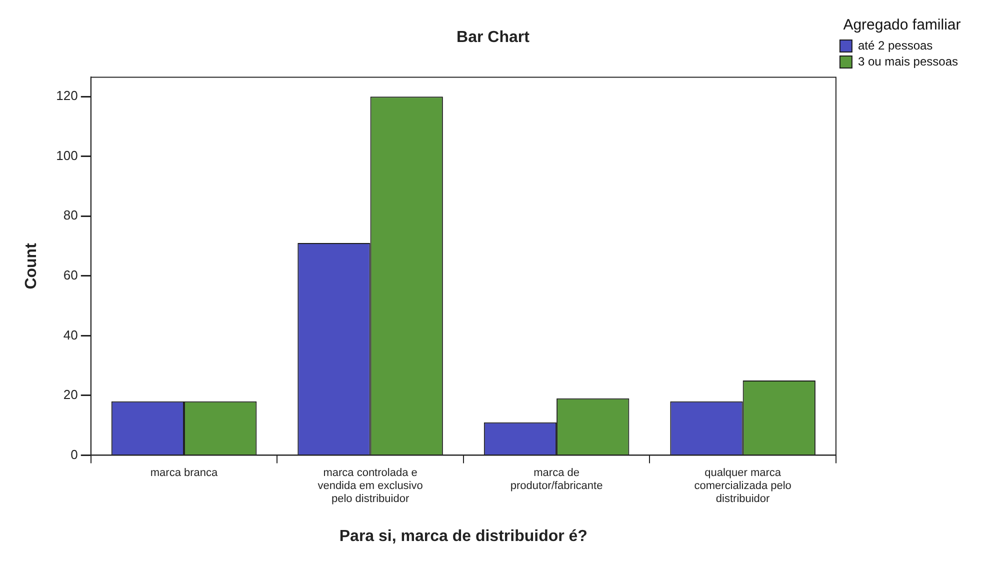 The height and width of the screenshot is (568, 986). I want to click on legend-label: 3 ou mais pessoas, so click(908, 61).